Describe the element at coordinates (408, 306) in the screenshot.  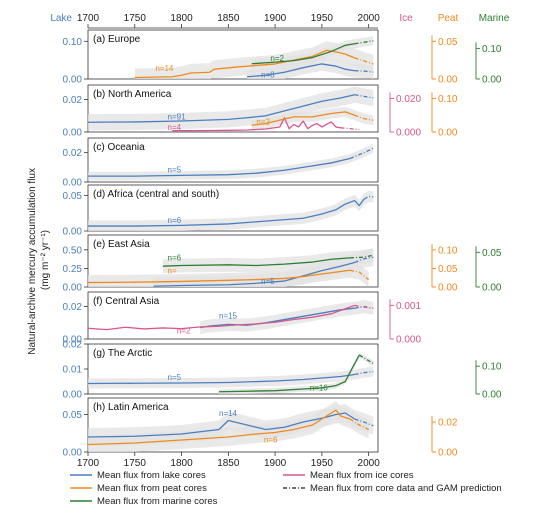
I see `ice-tick-label: 0.001` at that location.